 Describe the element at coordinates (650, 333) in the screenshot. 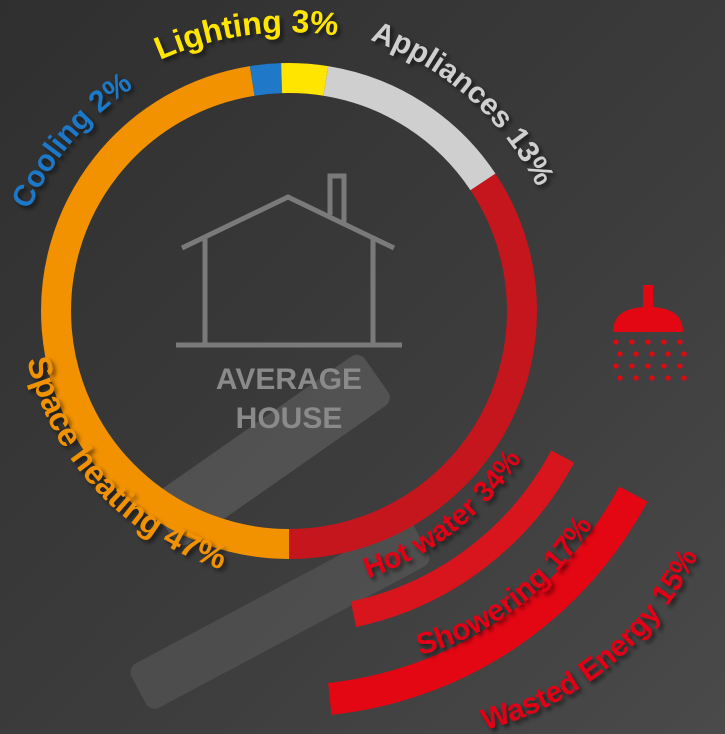

I see `shower-head-icon` at that location.